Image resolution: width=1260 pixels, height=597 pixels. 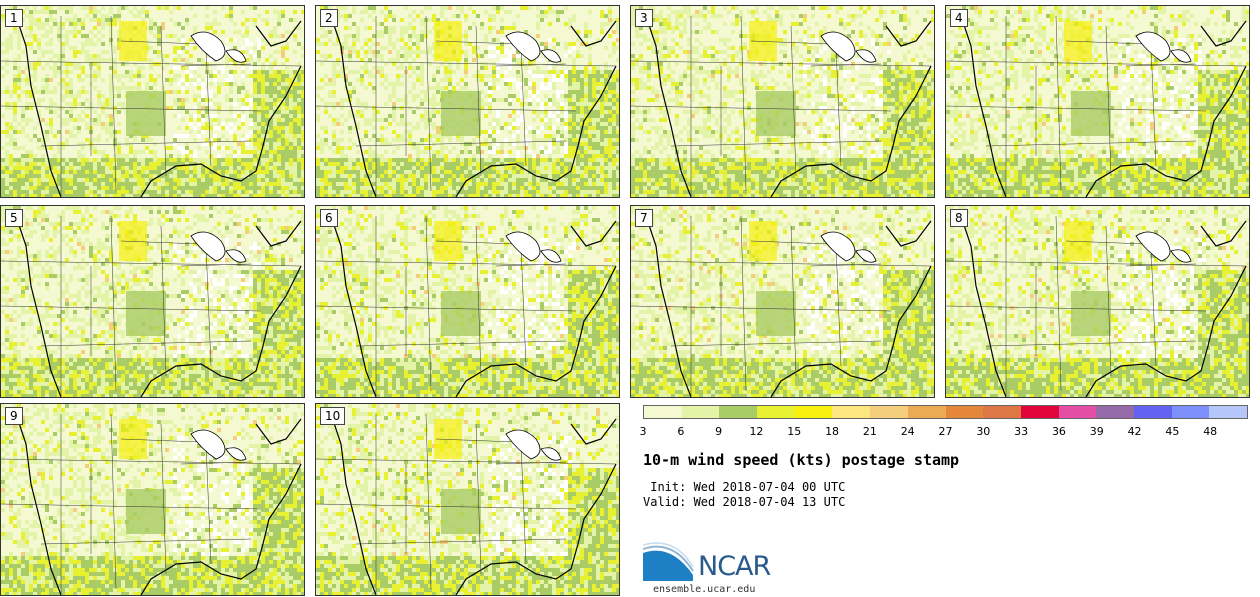 I want to click on colorbar-ticks: 3 6 9 12 15 18 21 24 27 30 33 36 39 42 45 48, so click(x=944, y=432).